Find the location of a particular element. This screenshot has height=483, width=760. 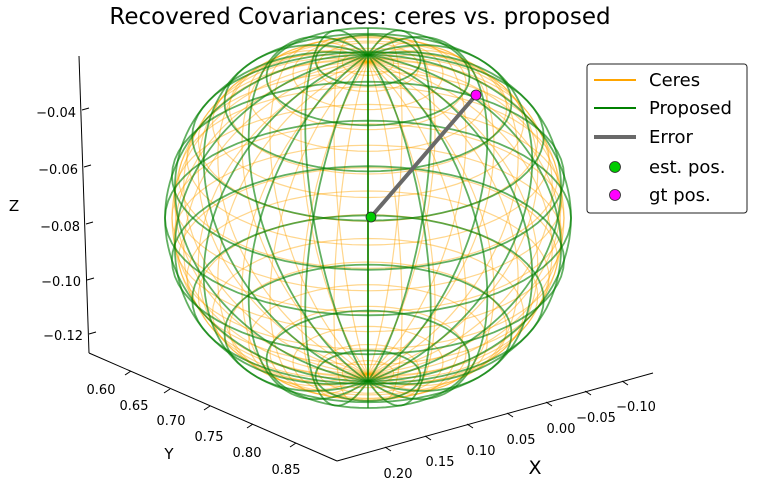

legend-label-est-pos: est. pos. is located at coordinates (687, 167).